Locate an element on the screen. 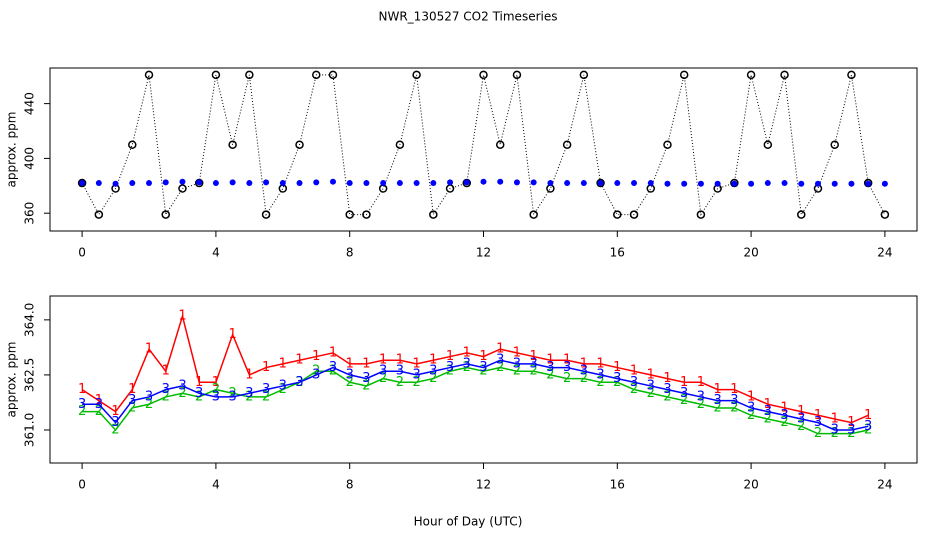  x-tick-label: 0 is located at coordinates (82, 253).